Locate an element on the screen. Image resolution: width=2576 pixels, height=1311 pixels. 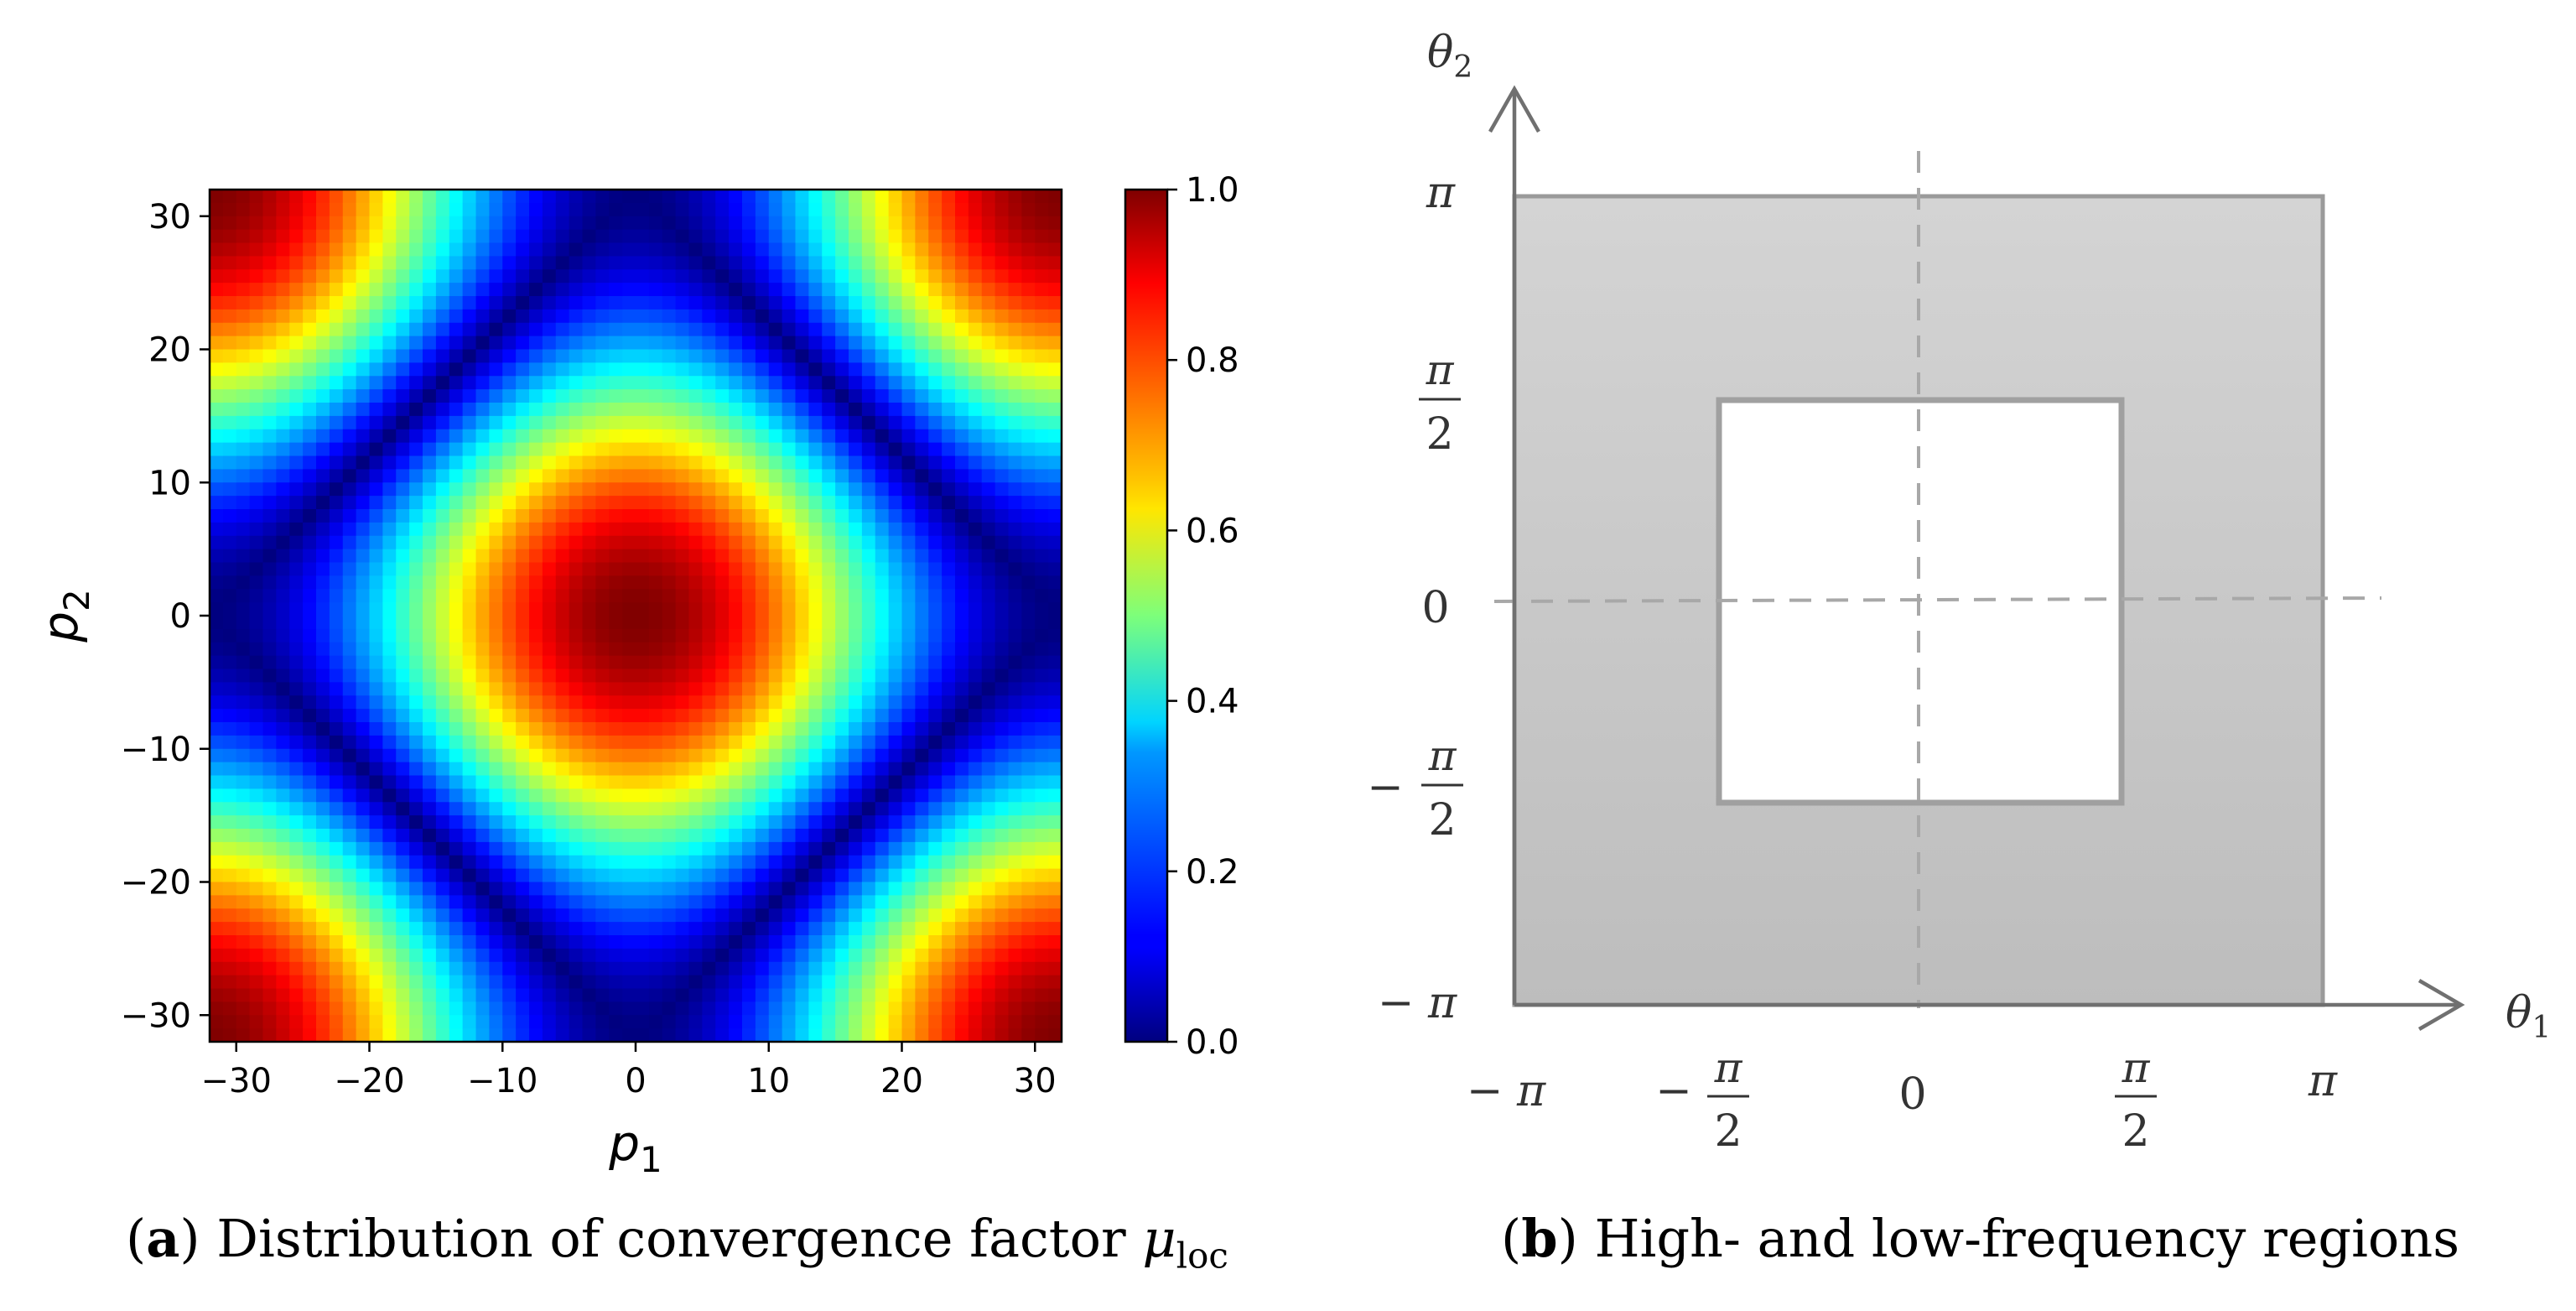
caption-a-label: a is located at coordinates (163, 1238).